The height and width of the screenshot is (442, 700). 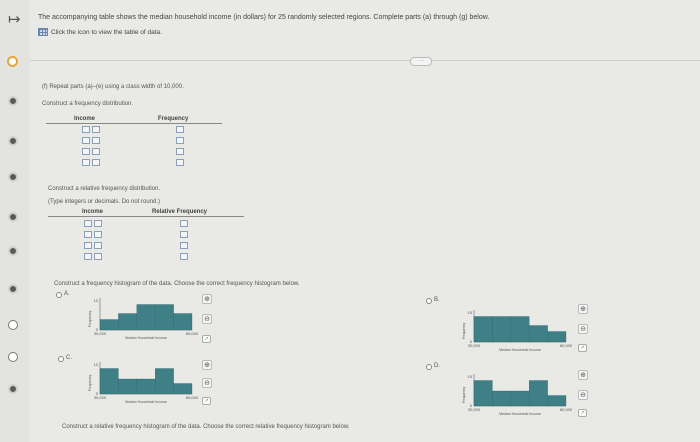 What do you see at coordinates (180, 212) in the screenshot?
I see `rel-col-rel-frequency: Relative Frequency` at bounding box center [180, 212].